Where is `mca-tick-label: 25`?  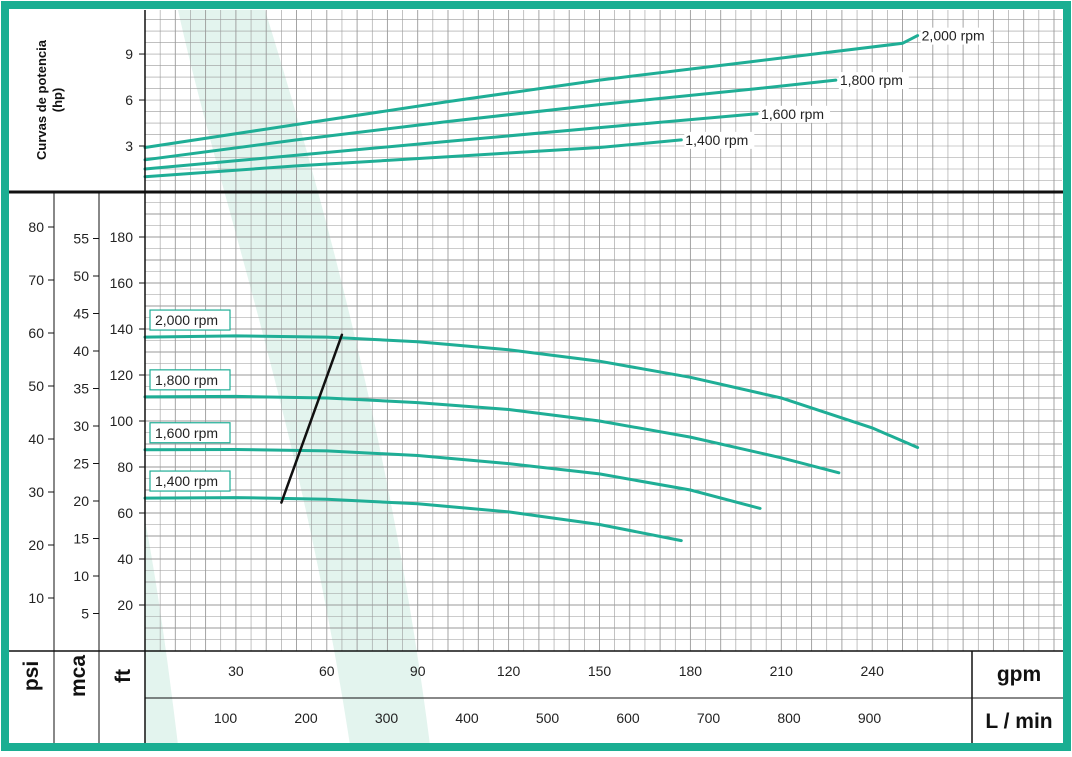 mca-tick-label: 25 is located at coordinates (81, 464).